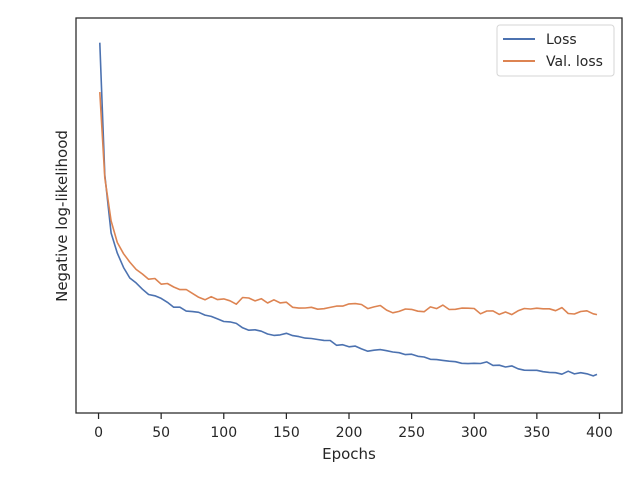 This screenshot has width=640, height=480. I want to click on x-tick-label: 50, so click(161, 433).